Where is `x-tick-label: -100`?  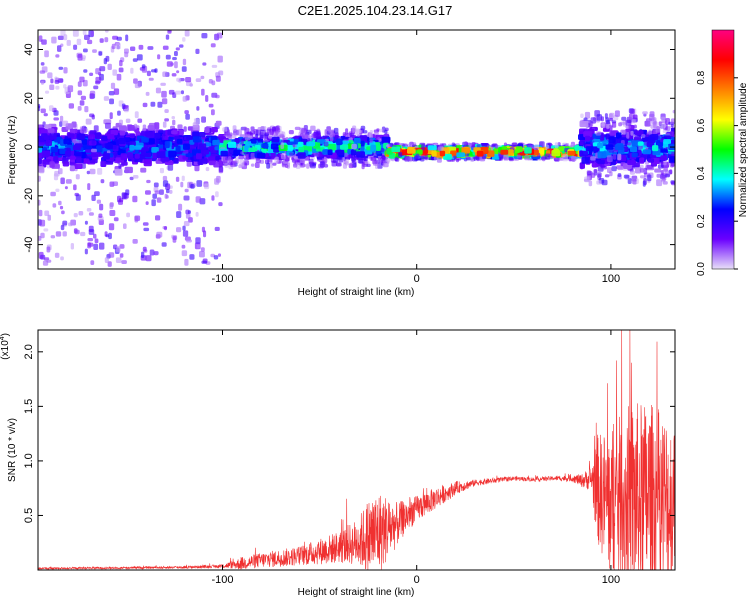
x-tick-label: -100 is located at coordinates (222, 279).